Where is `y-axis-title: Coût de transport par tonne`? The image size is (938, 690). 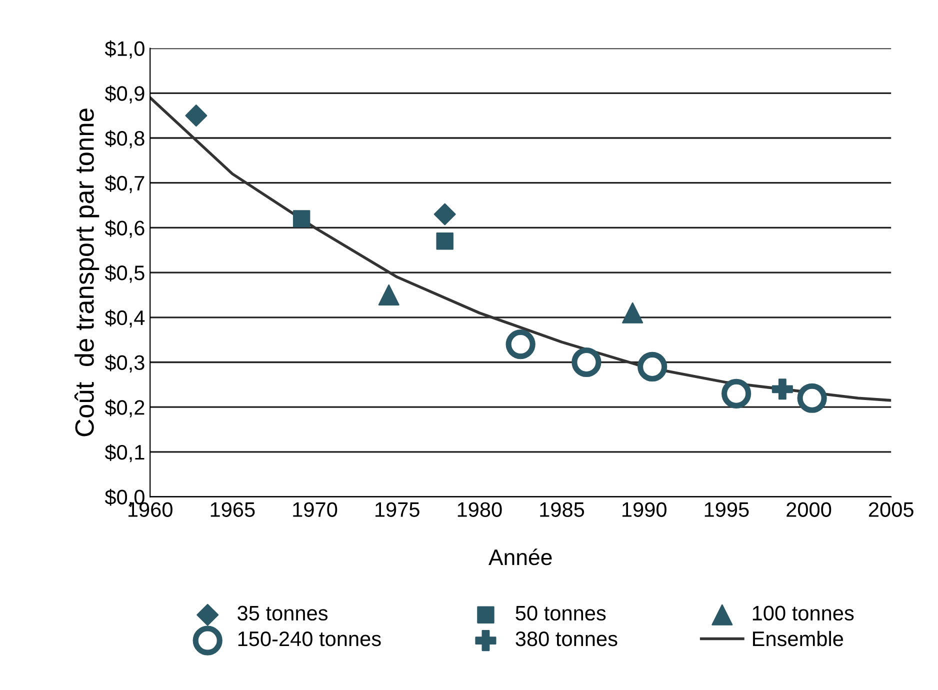
y-axis-title: Coût de transport par tonne is located at coordinates (87, 272).